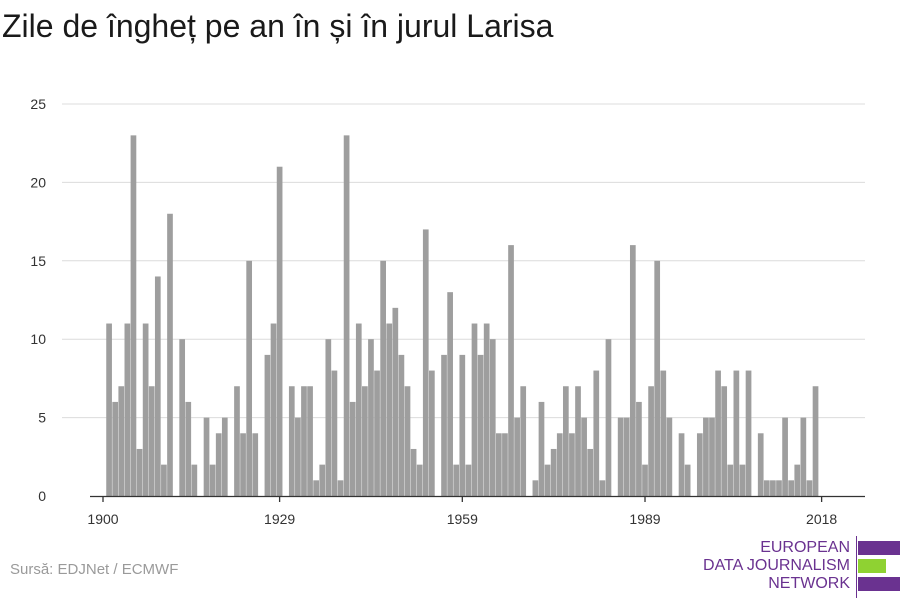 Image resolution: width=900 pixels, height=600 pixels. What do you see at coordinates (182, 417) in the screenshot?
I see `bar-1913` at bounding box center [182, 417].